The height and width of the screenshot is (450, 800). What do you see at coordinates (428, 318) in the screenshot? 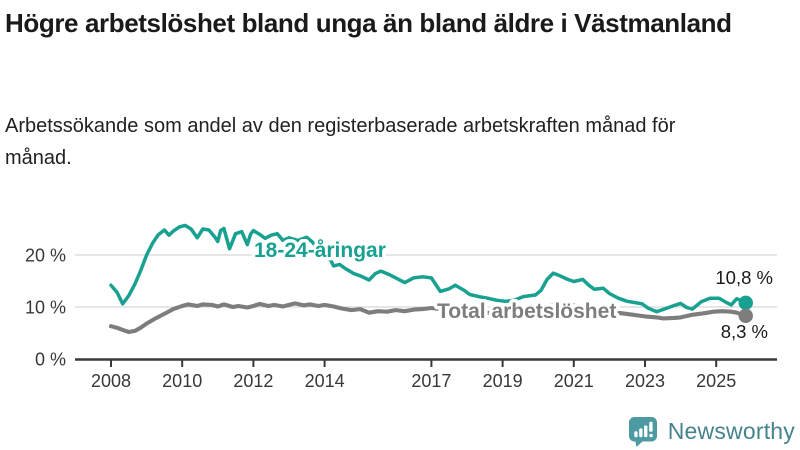
I see `series-line-total` at bounding box center [428, 318].